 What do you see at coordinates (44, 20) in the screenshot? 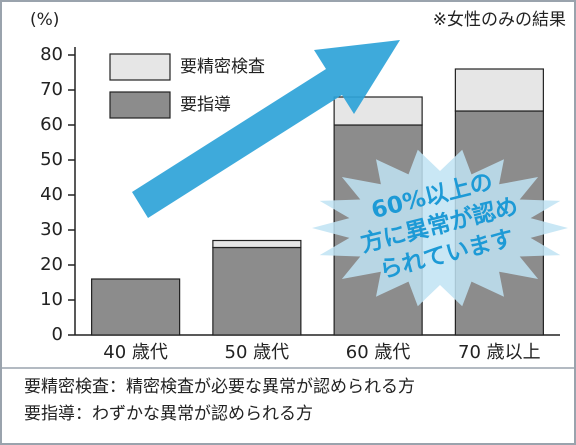
I see `y-axis-label: (%)` at bounding box center [44, 20].